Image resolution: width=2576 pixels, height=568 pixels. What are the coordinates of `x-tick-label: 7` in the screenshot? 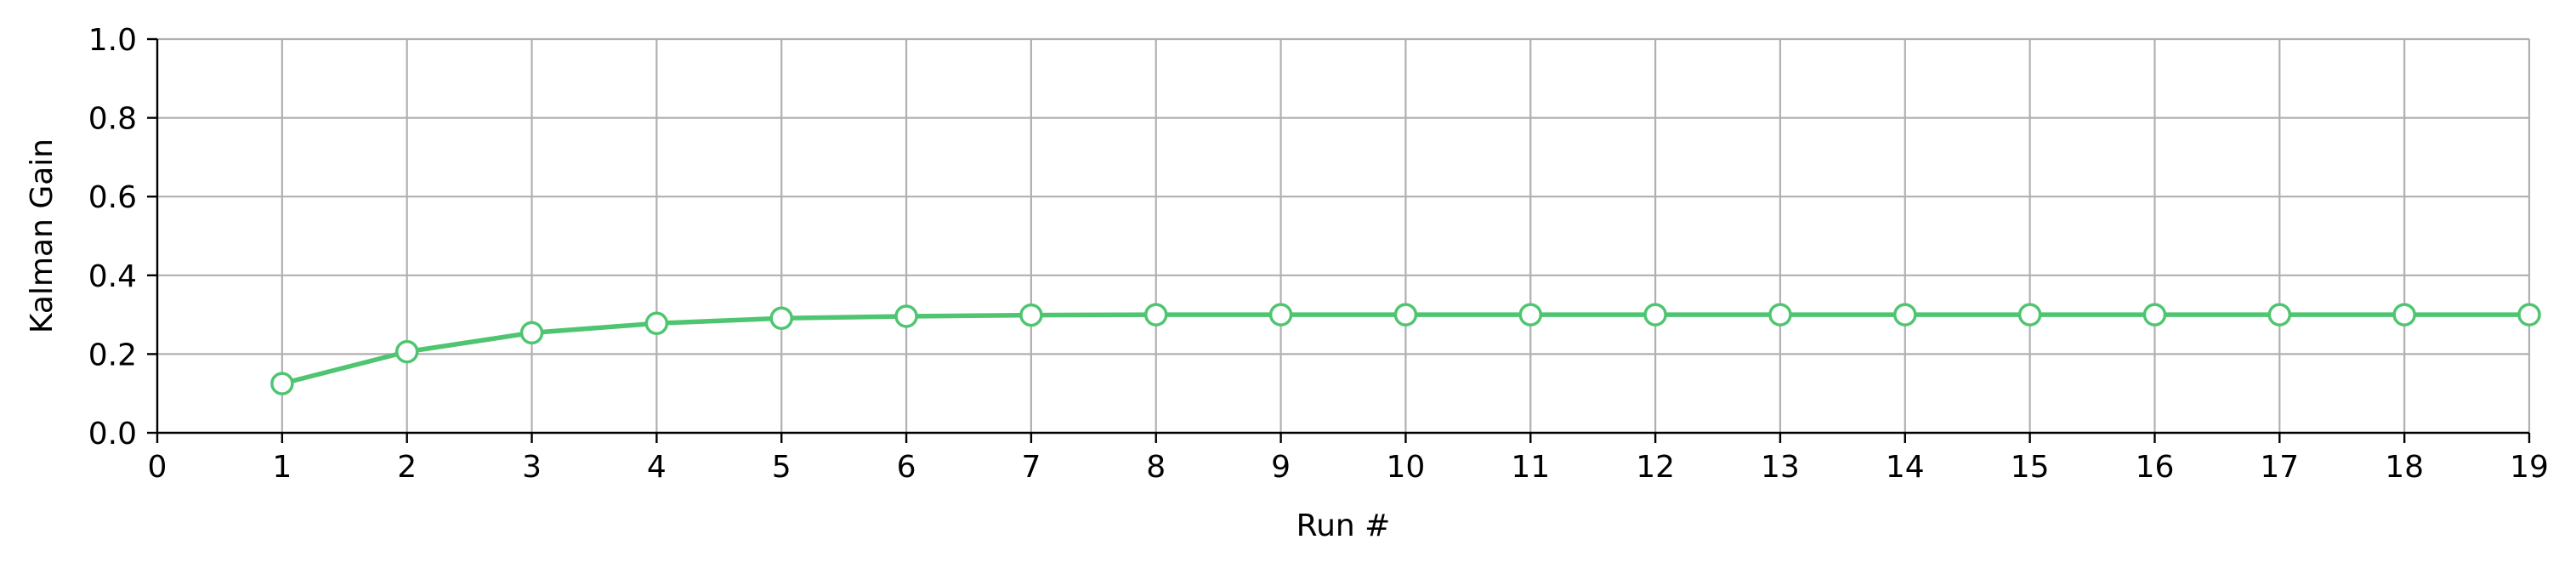 It's located at (1031, 467).